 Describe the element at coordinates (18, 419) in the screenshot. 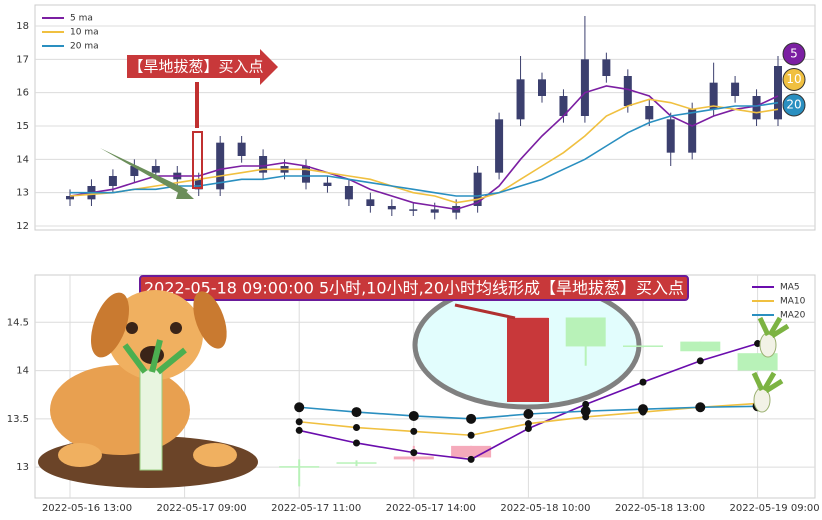

I see `y-tick-label: 13.5` at that location.